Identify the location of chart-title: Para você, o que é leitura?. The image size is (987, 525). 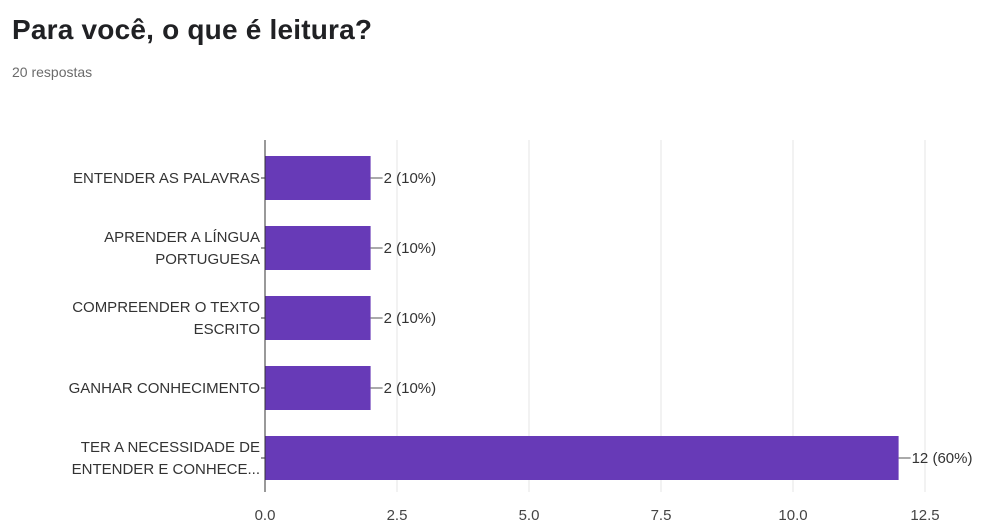
(192, 29).